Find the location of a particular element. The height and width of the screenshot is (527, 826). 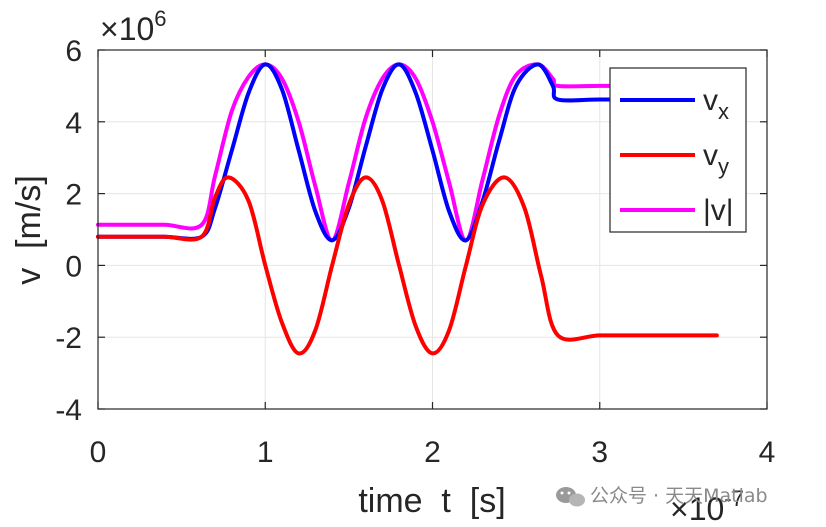

y-tick-label: 2 is located at coordinates (73, 195).